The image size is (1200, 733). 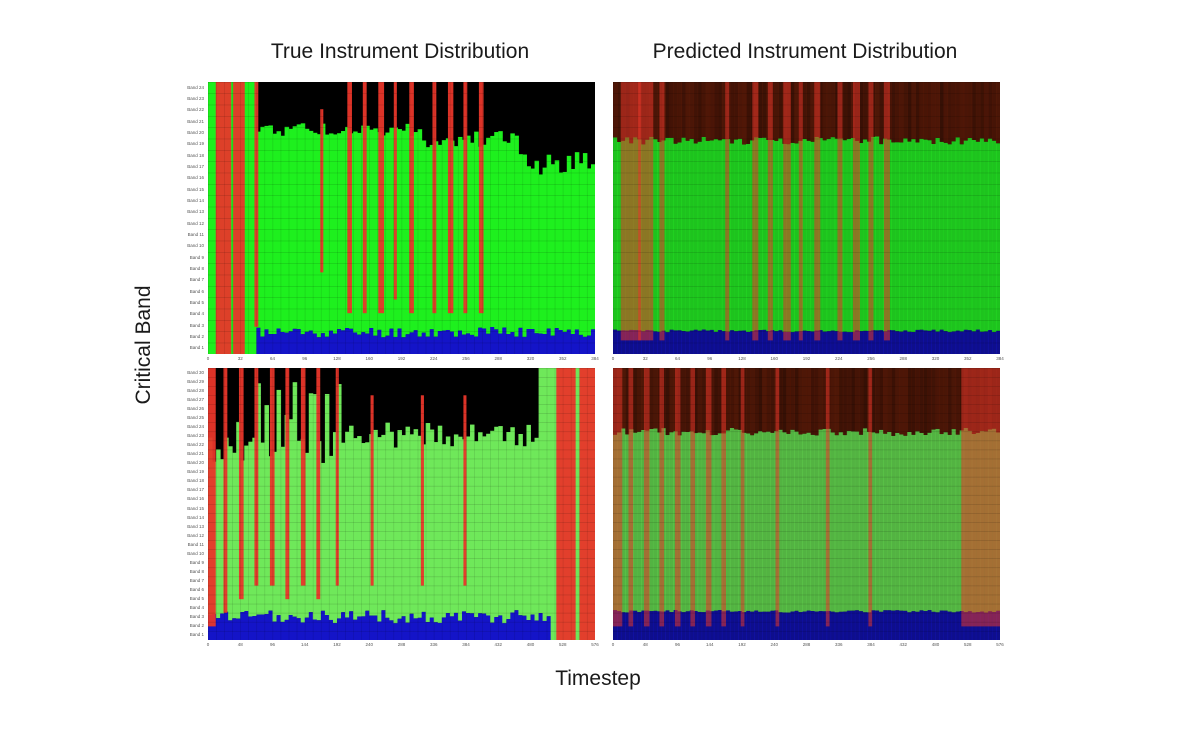 I want to click on y-tick-label: Band 25, so click(x=195, y=417).